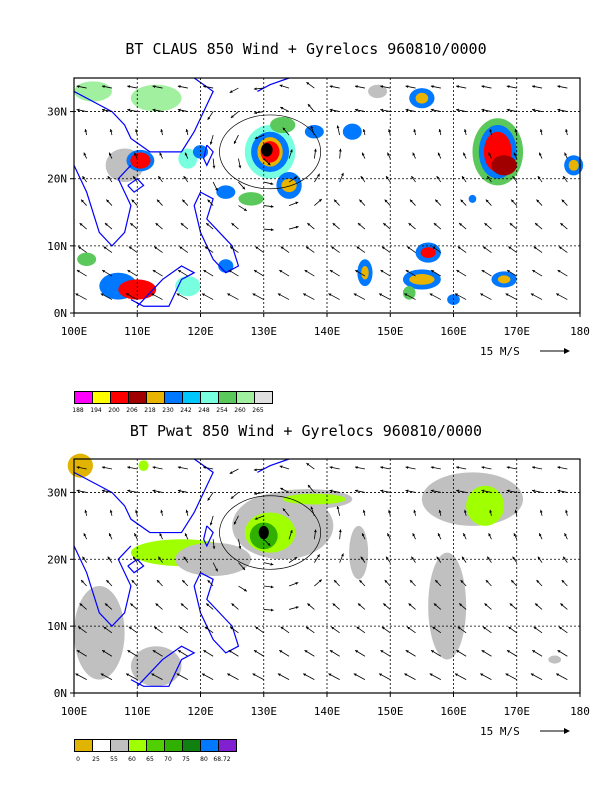 Image resolution: width=612 pixels, height=792 pixels. Describe the element at coordinates (580, 331) in the screenshot. I see `lon-label: 180` at that location.